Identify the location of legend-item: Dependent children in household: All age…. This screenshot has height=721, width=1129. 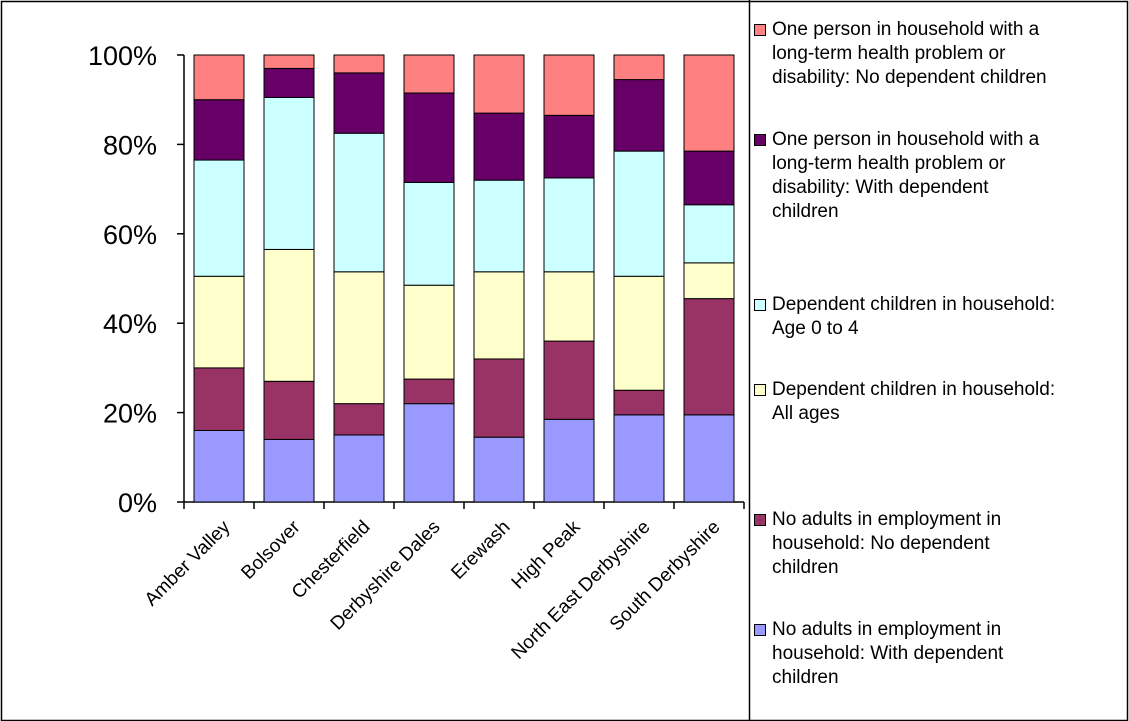
(940, 402).